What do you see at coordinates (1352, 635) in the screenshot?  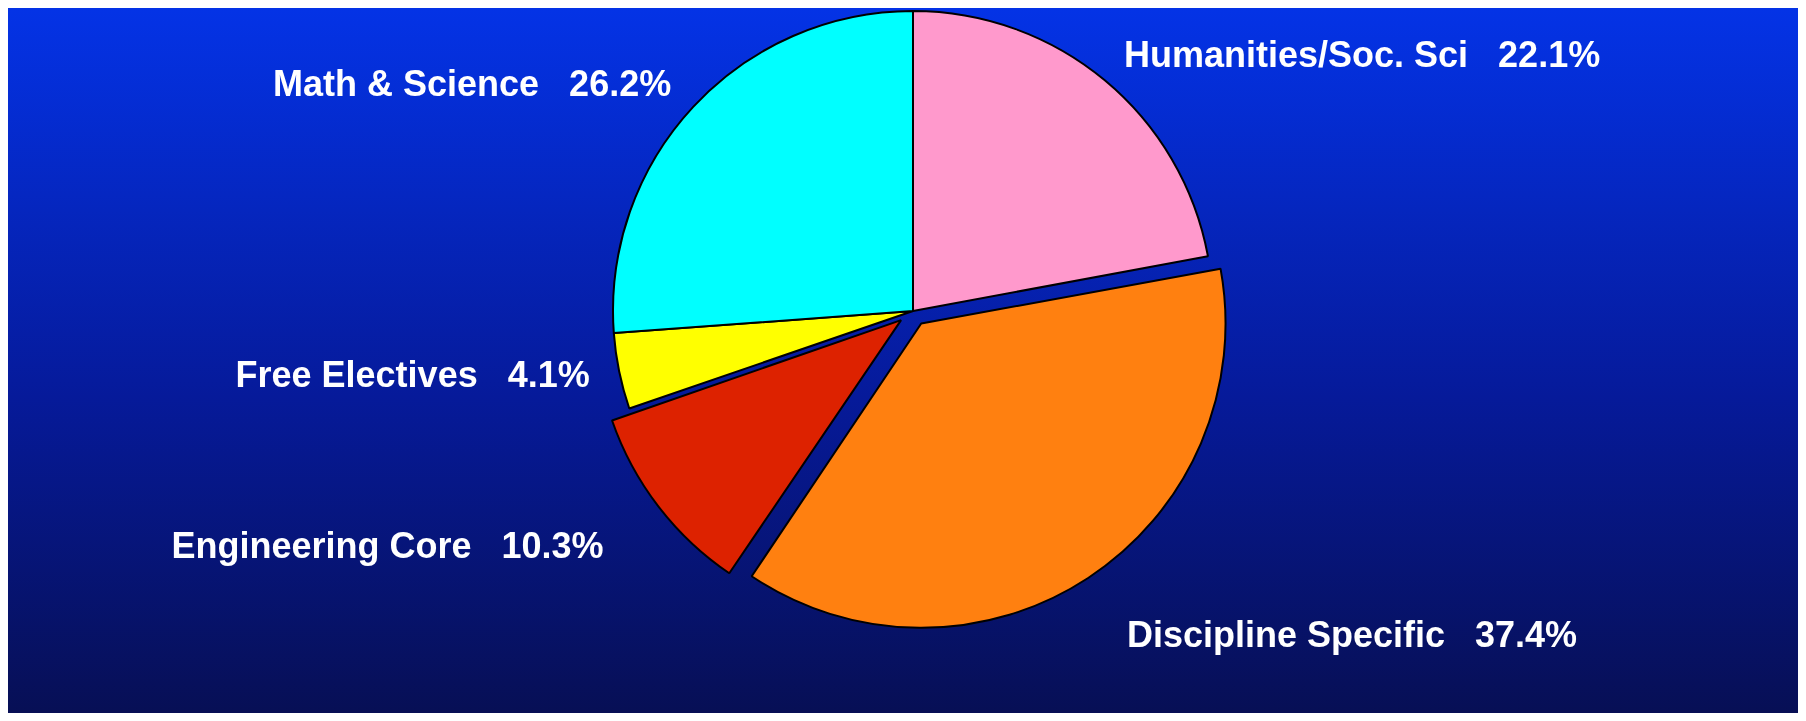 I see `slice-label: Discipline Specific 37.4%` at bounding box center [1352, 635].